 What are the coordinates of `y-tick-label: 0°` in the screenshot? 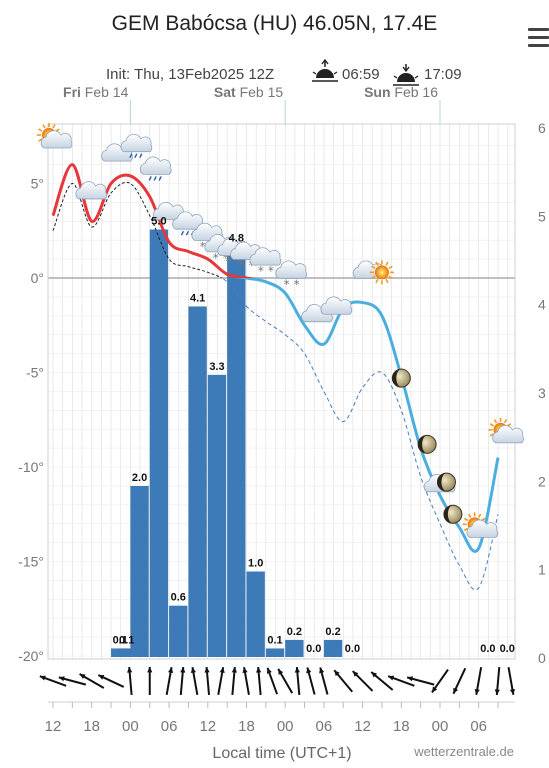 It's located at (37, 278).